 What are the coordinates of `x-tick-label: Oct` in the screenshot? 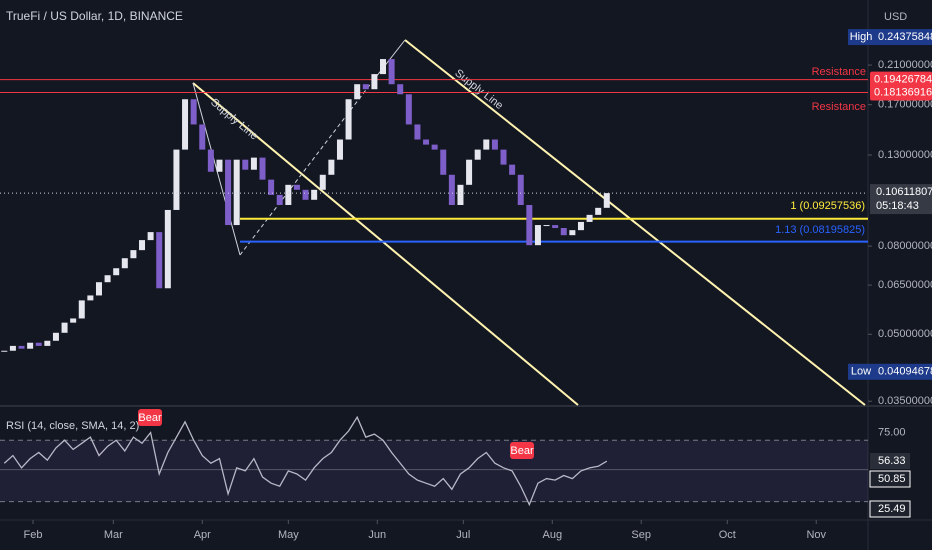 It's located at (727, 535).